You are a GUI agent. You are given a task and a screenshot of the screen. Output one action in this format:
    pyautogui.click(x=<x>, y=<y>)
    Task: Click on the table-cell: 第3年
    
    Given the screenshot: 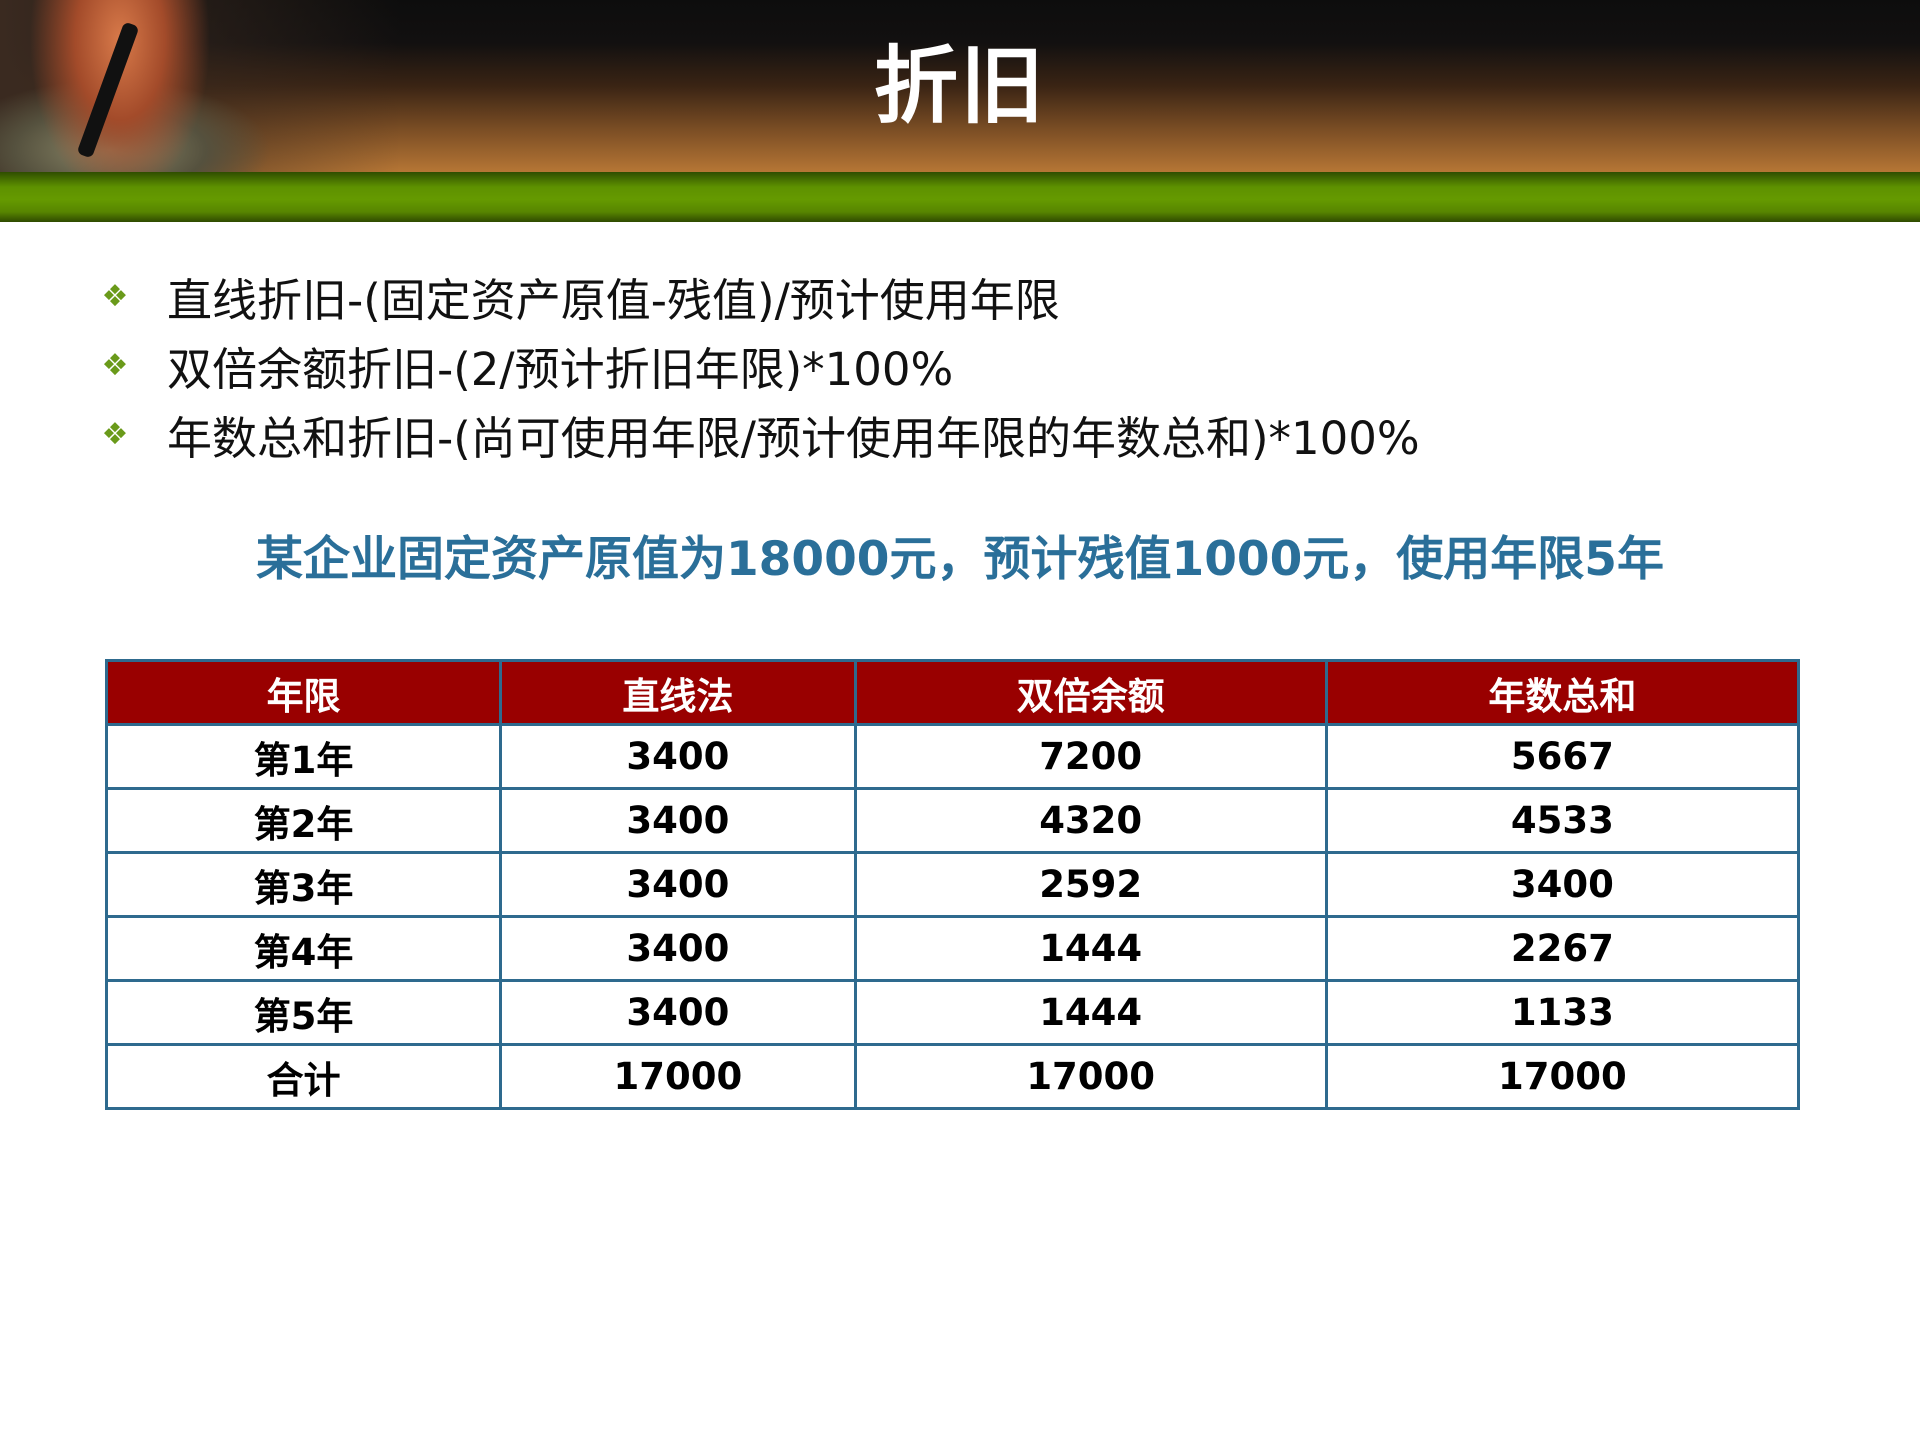 What is the action you would take?
    pyautogui.click(x=303, y=884)
    